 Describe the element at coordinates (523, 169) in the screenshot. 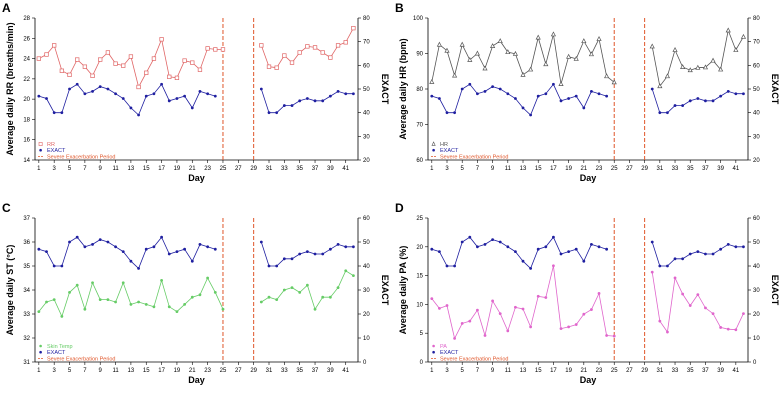

I see `x-tick-label: 13` at that location.